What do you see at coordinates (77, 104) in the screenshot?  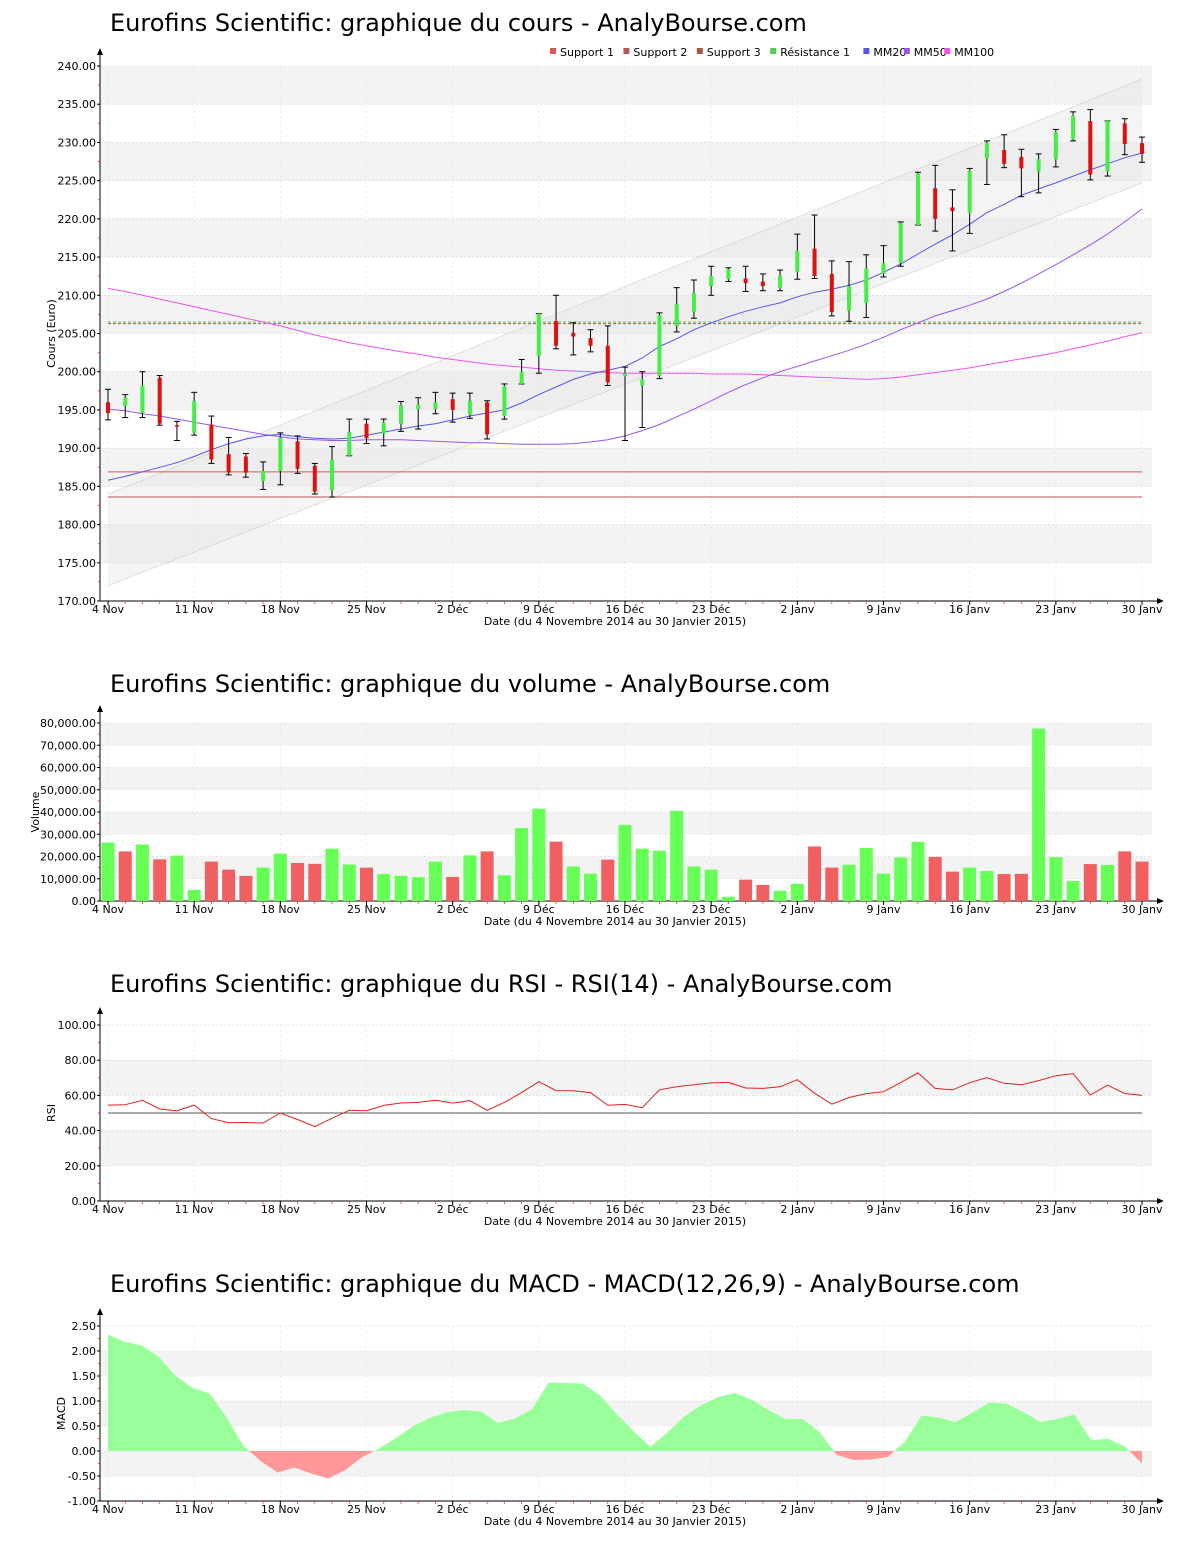 I see `y-tick-label: 235.00` at bounding box center [77, 104].